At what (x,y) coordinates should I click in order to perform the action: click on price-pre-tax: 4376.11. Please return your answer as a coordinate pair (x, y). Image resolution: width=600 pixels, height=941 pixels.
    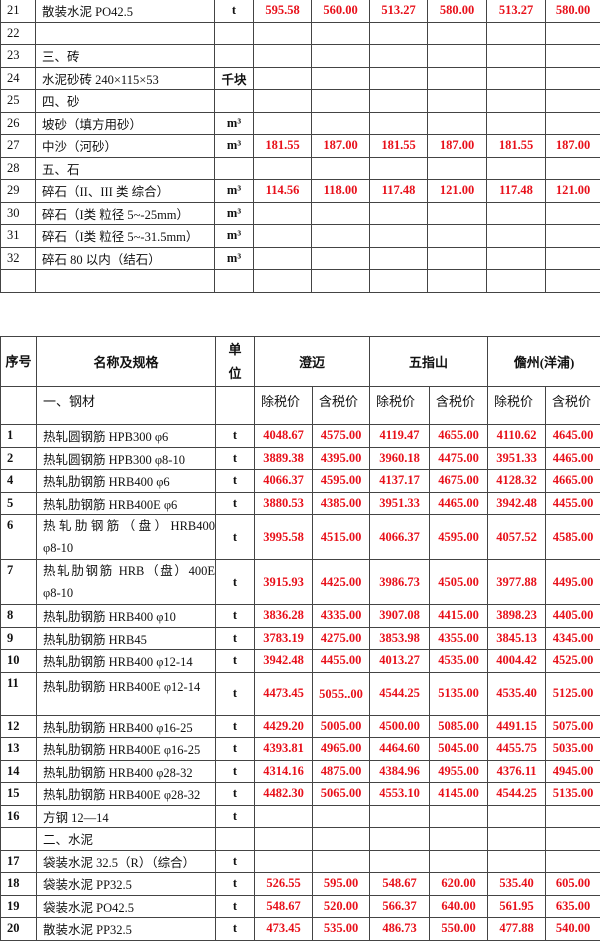
    Looking at the image, I should click on (517, 771).